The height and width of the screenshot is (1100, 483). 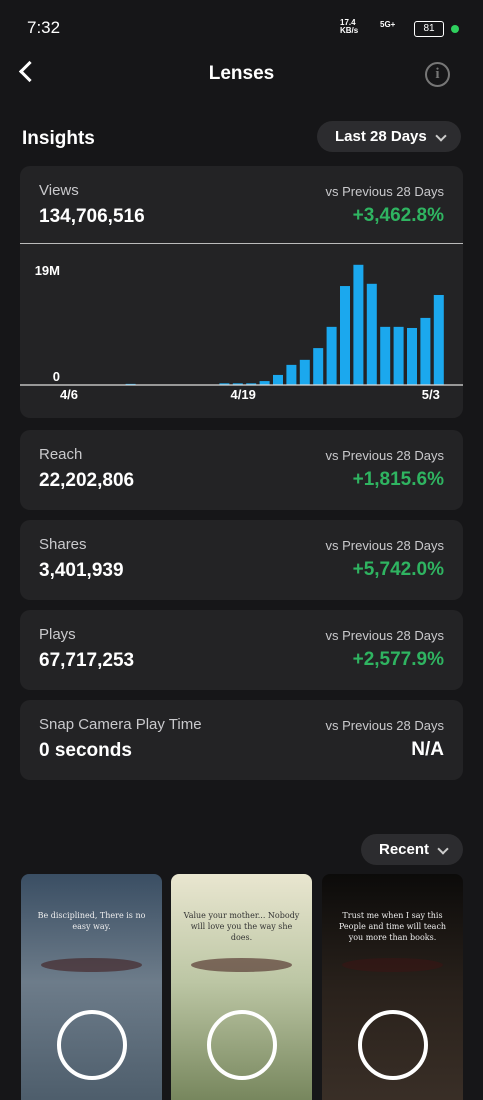 I want to click on net-speed: 17.4 KB/s, so click(x=349, y=26).